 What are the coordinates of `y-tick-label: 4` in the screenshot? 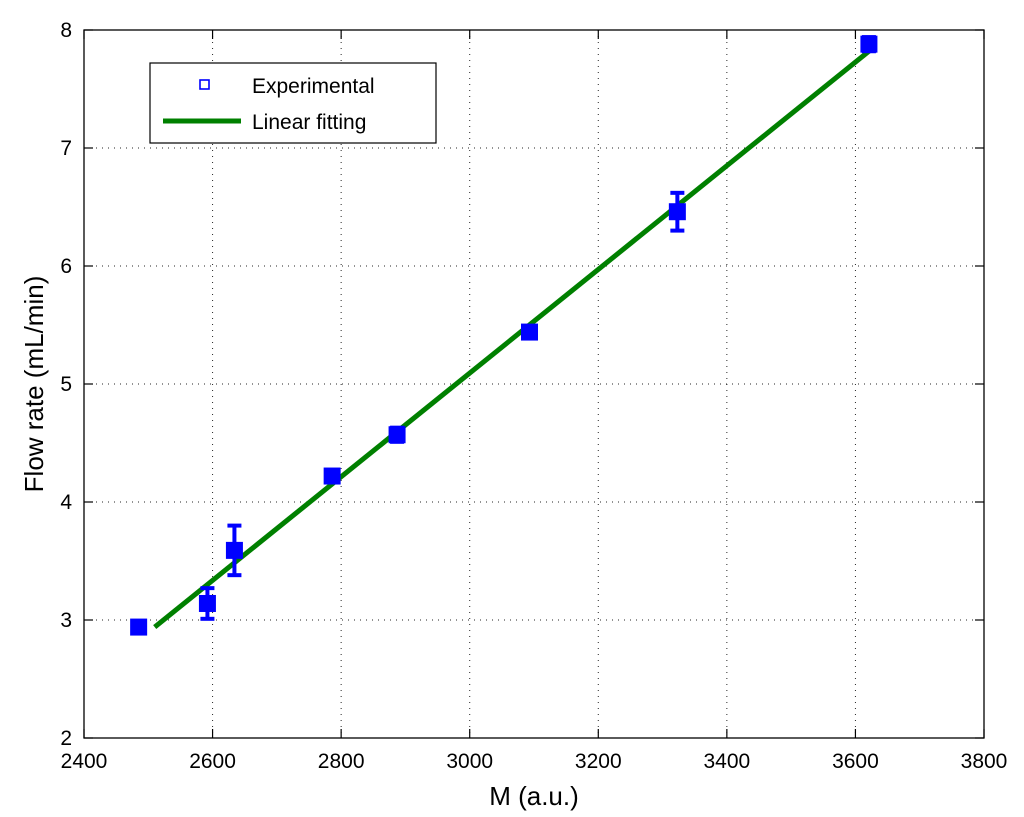 It's located at (66, 502).